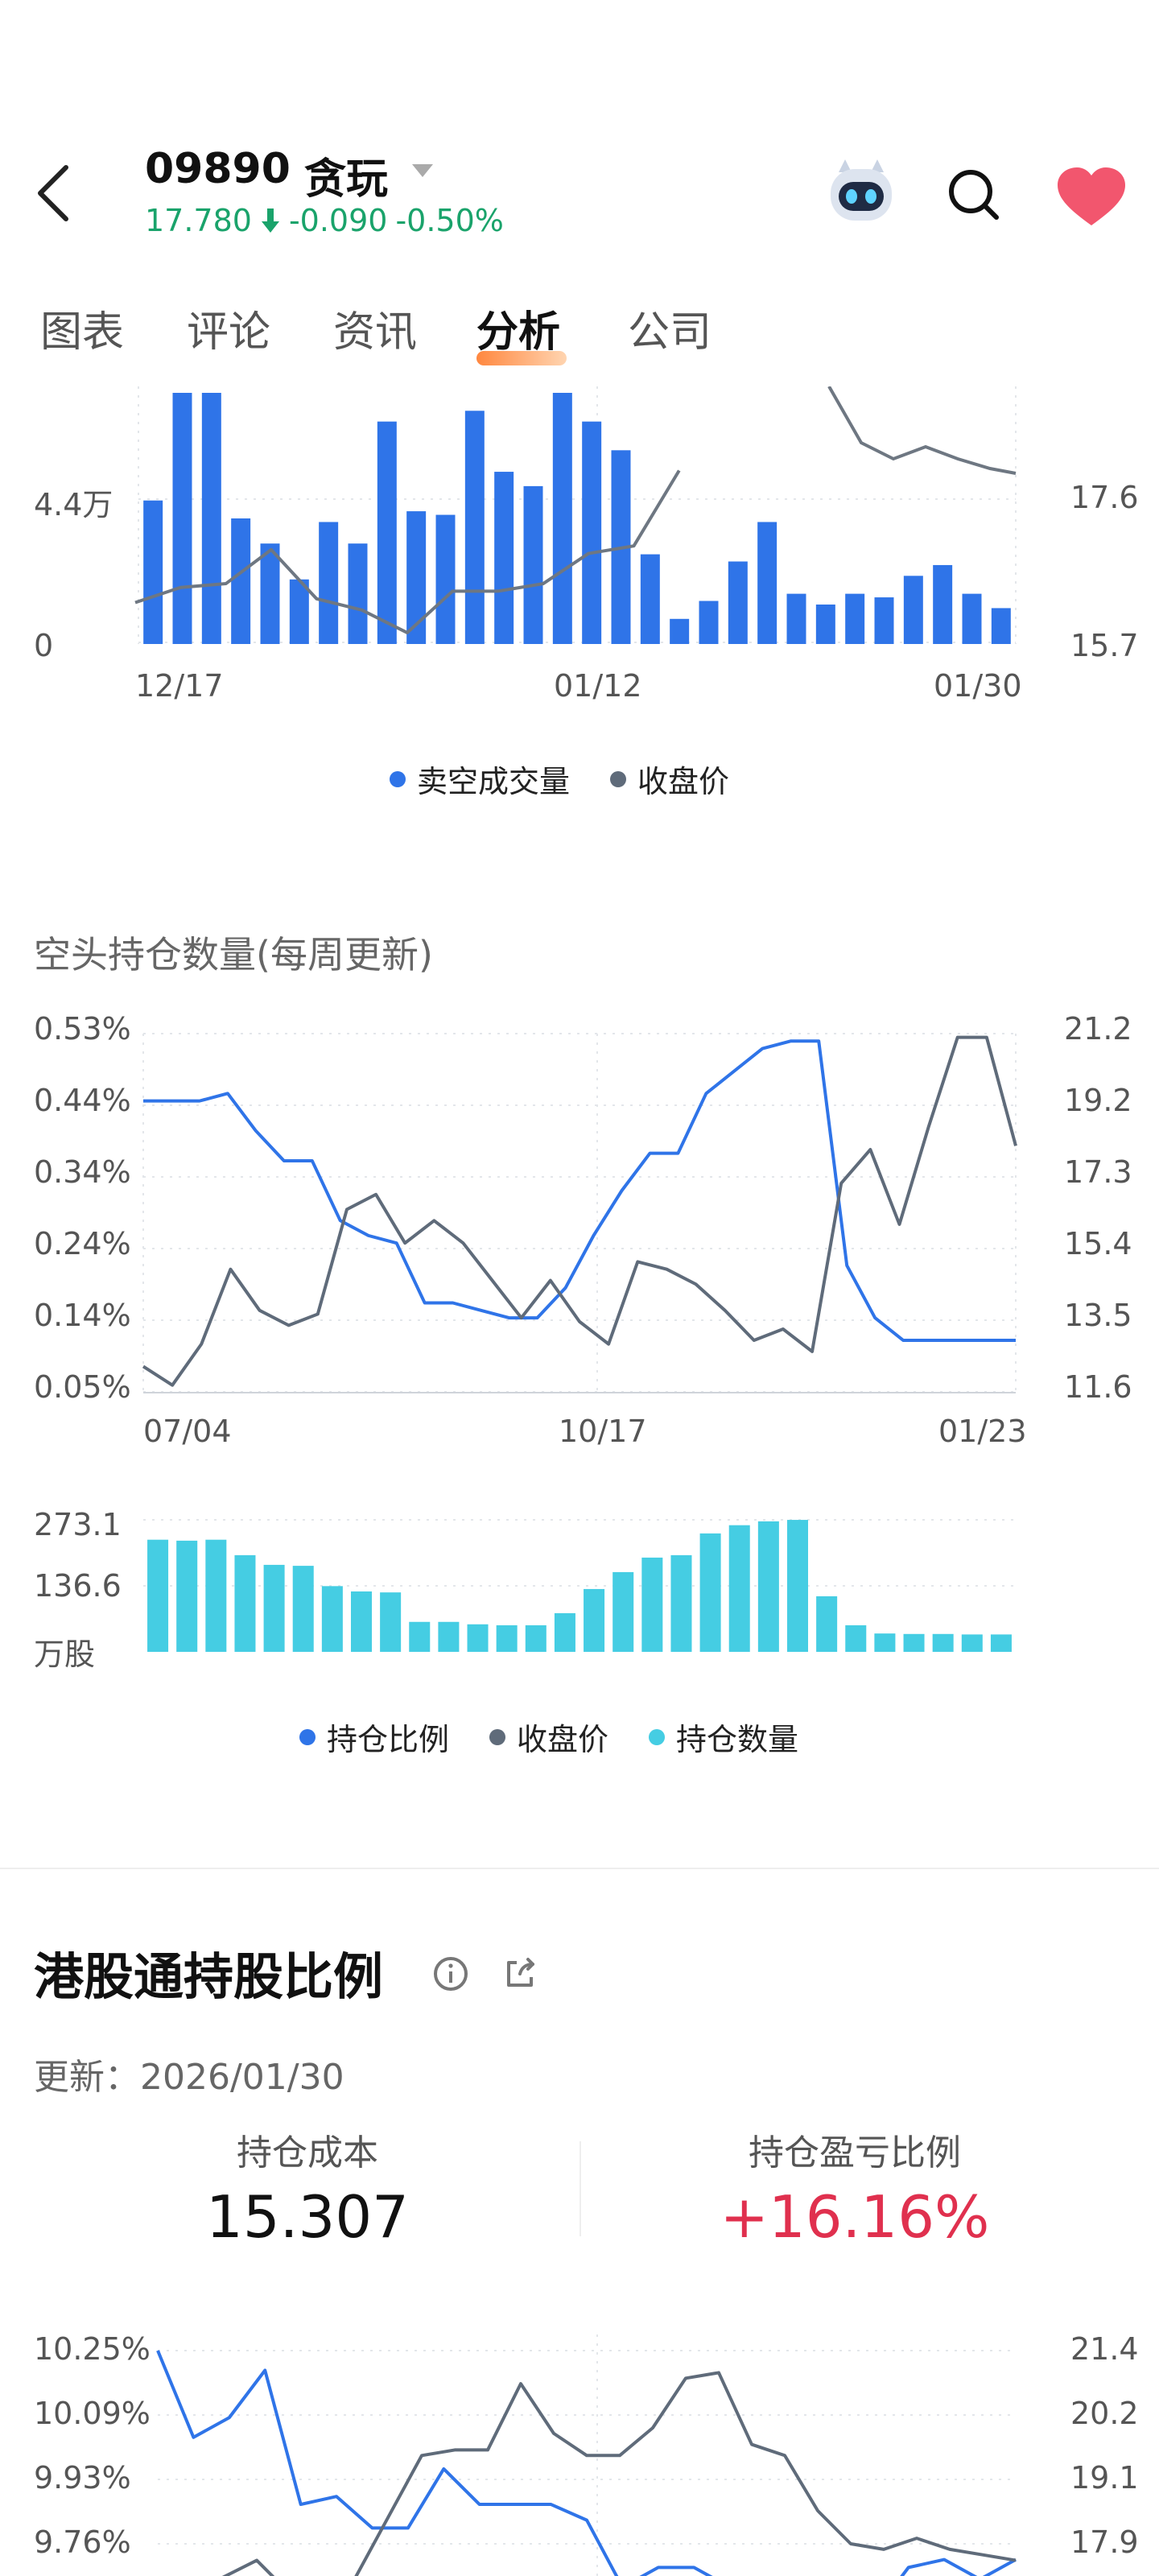 This screenshot has height=2576, width=1159. What do you see at coordinates (218, 169) in the screenshot?
I see `stock-code: 09890` at bounding box center [218, 169].